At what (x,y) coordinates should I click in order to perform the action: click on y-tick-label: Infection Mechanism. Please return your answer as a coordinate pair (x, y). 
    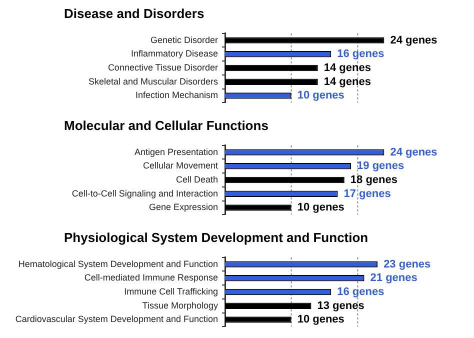
    Looking at the image, I should click on (176, 95).